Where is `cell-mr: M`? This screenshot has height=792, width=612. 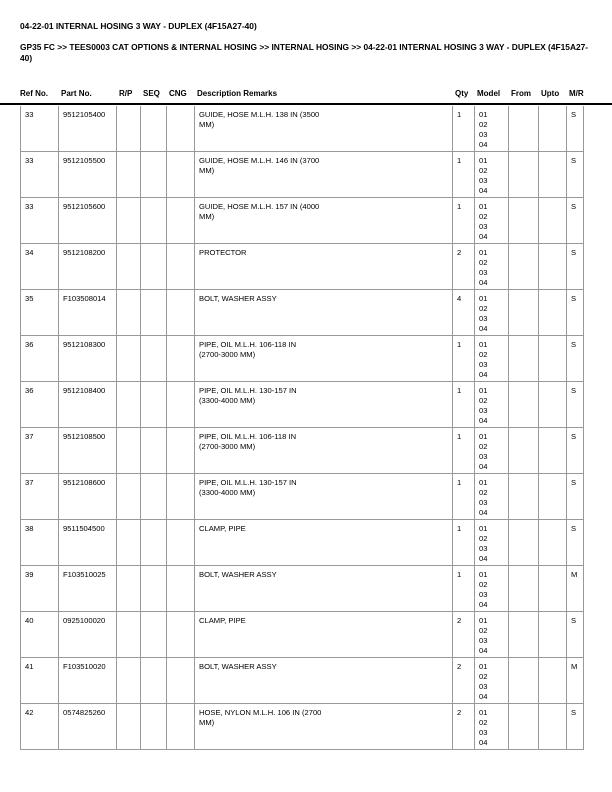
cell-mr: M is located at coordinates (575, 681).